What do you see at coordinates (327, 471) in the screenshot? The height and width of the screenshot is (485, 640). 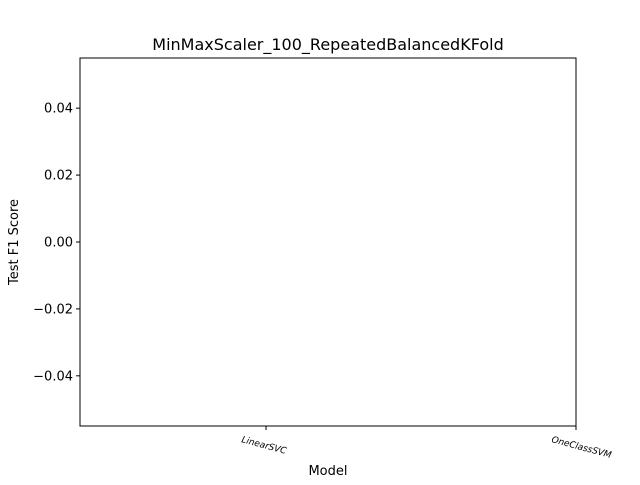 I see `x-axis-label: Model` at bounding box center [327, 471].